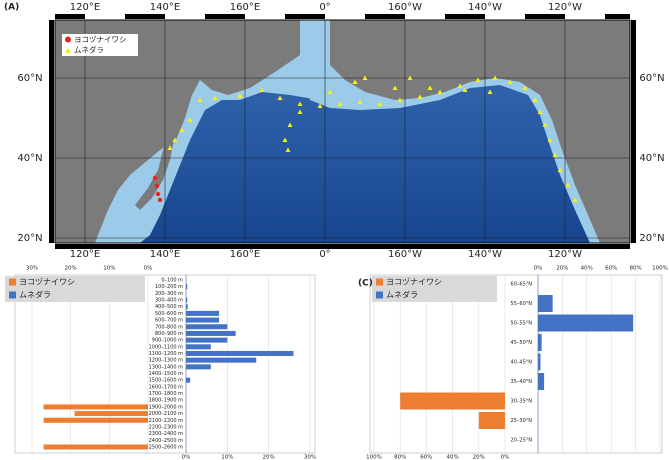 This screenshot has height=460, width=670. What do you see at coordinates (166, 361) in the screenshot?
I see `category-label: 1200–1300 m` at bounding box center [166, 361].